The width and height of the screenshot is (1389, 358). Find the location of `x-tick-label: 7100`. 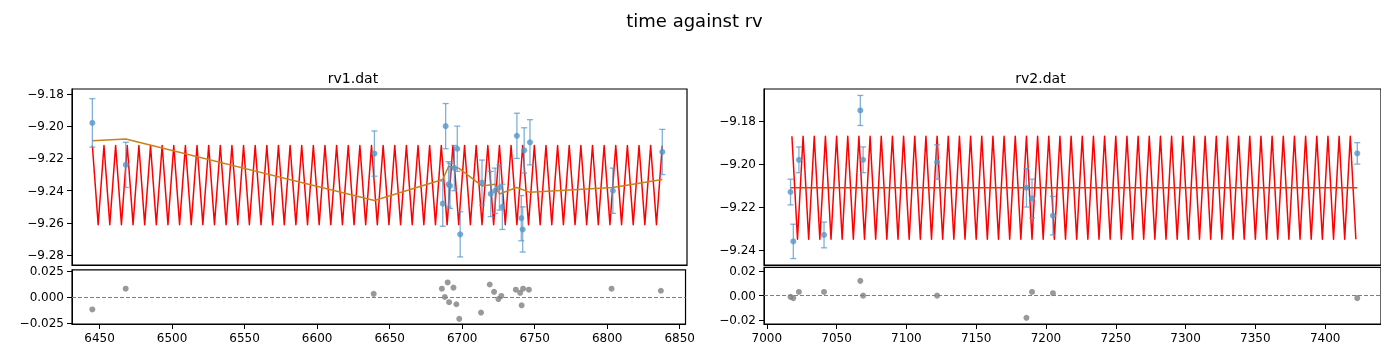

x-tick-label: 7100 is located at coordinates (906, 338).